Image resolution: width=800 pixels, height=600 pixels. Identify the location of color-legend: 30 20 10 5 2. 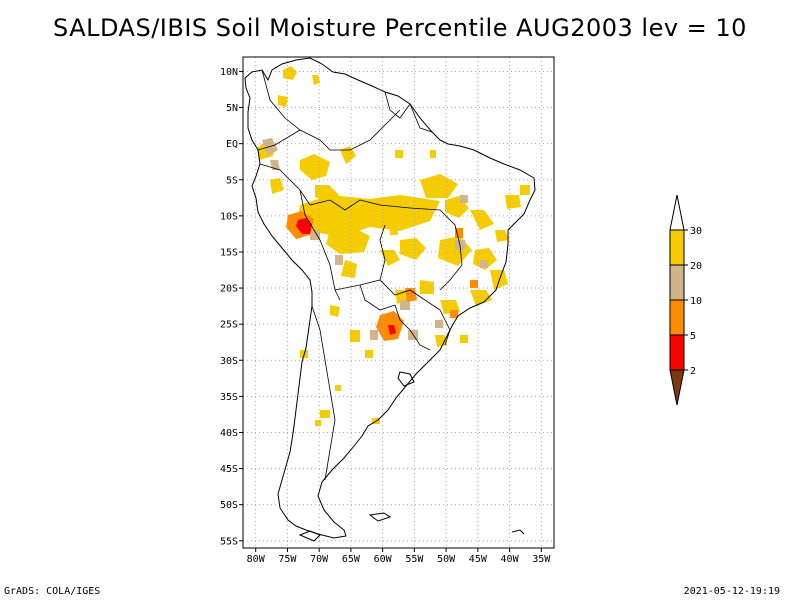
(685, 300).